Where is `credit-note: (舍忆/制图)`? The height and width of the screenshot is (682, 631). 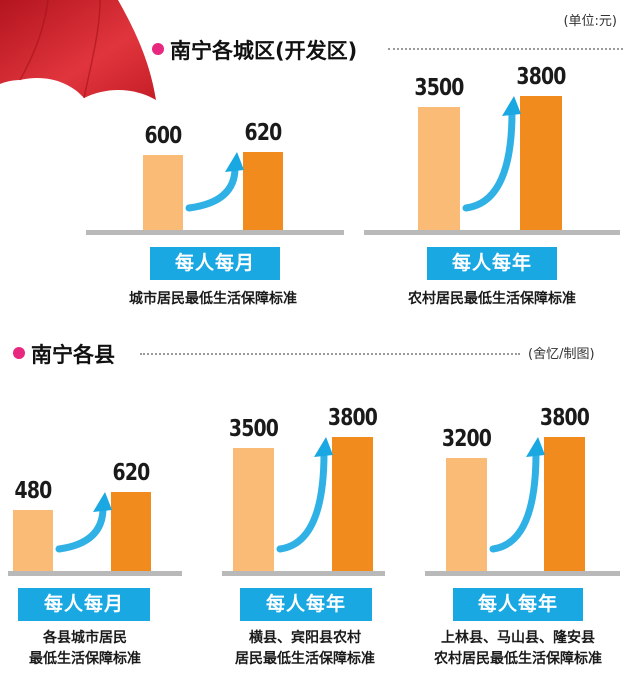 credit-note: (舍忆/制图) is located at coordinates (561, 354).